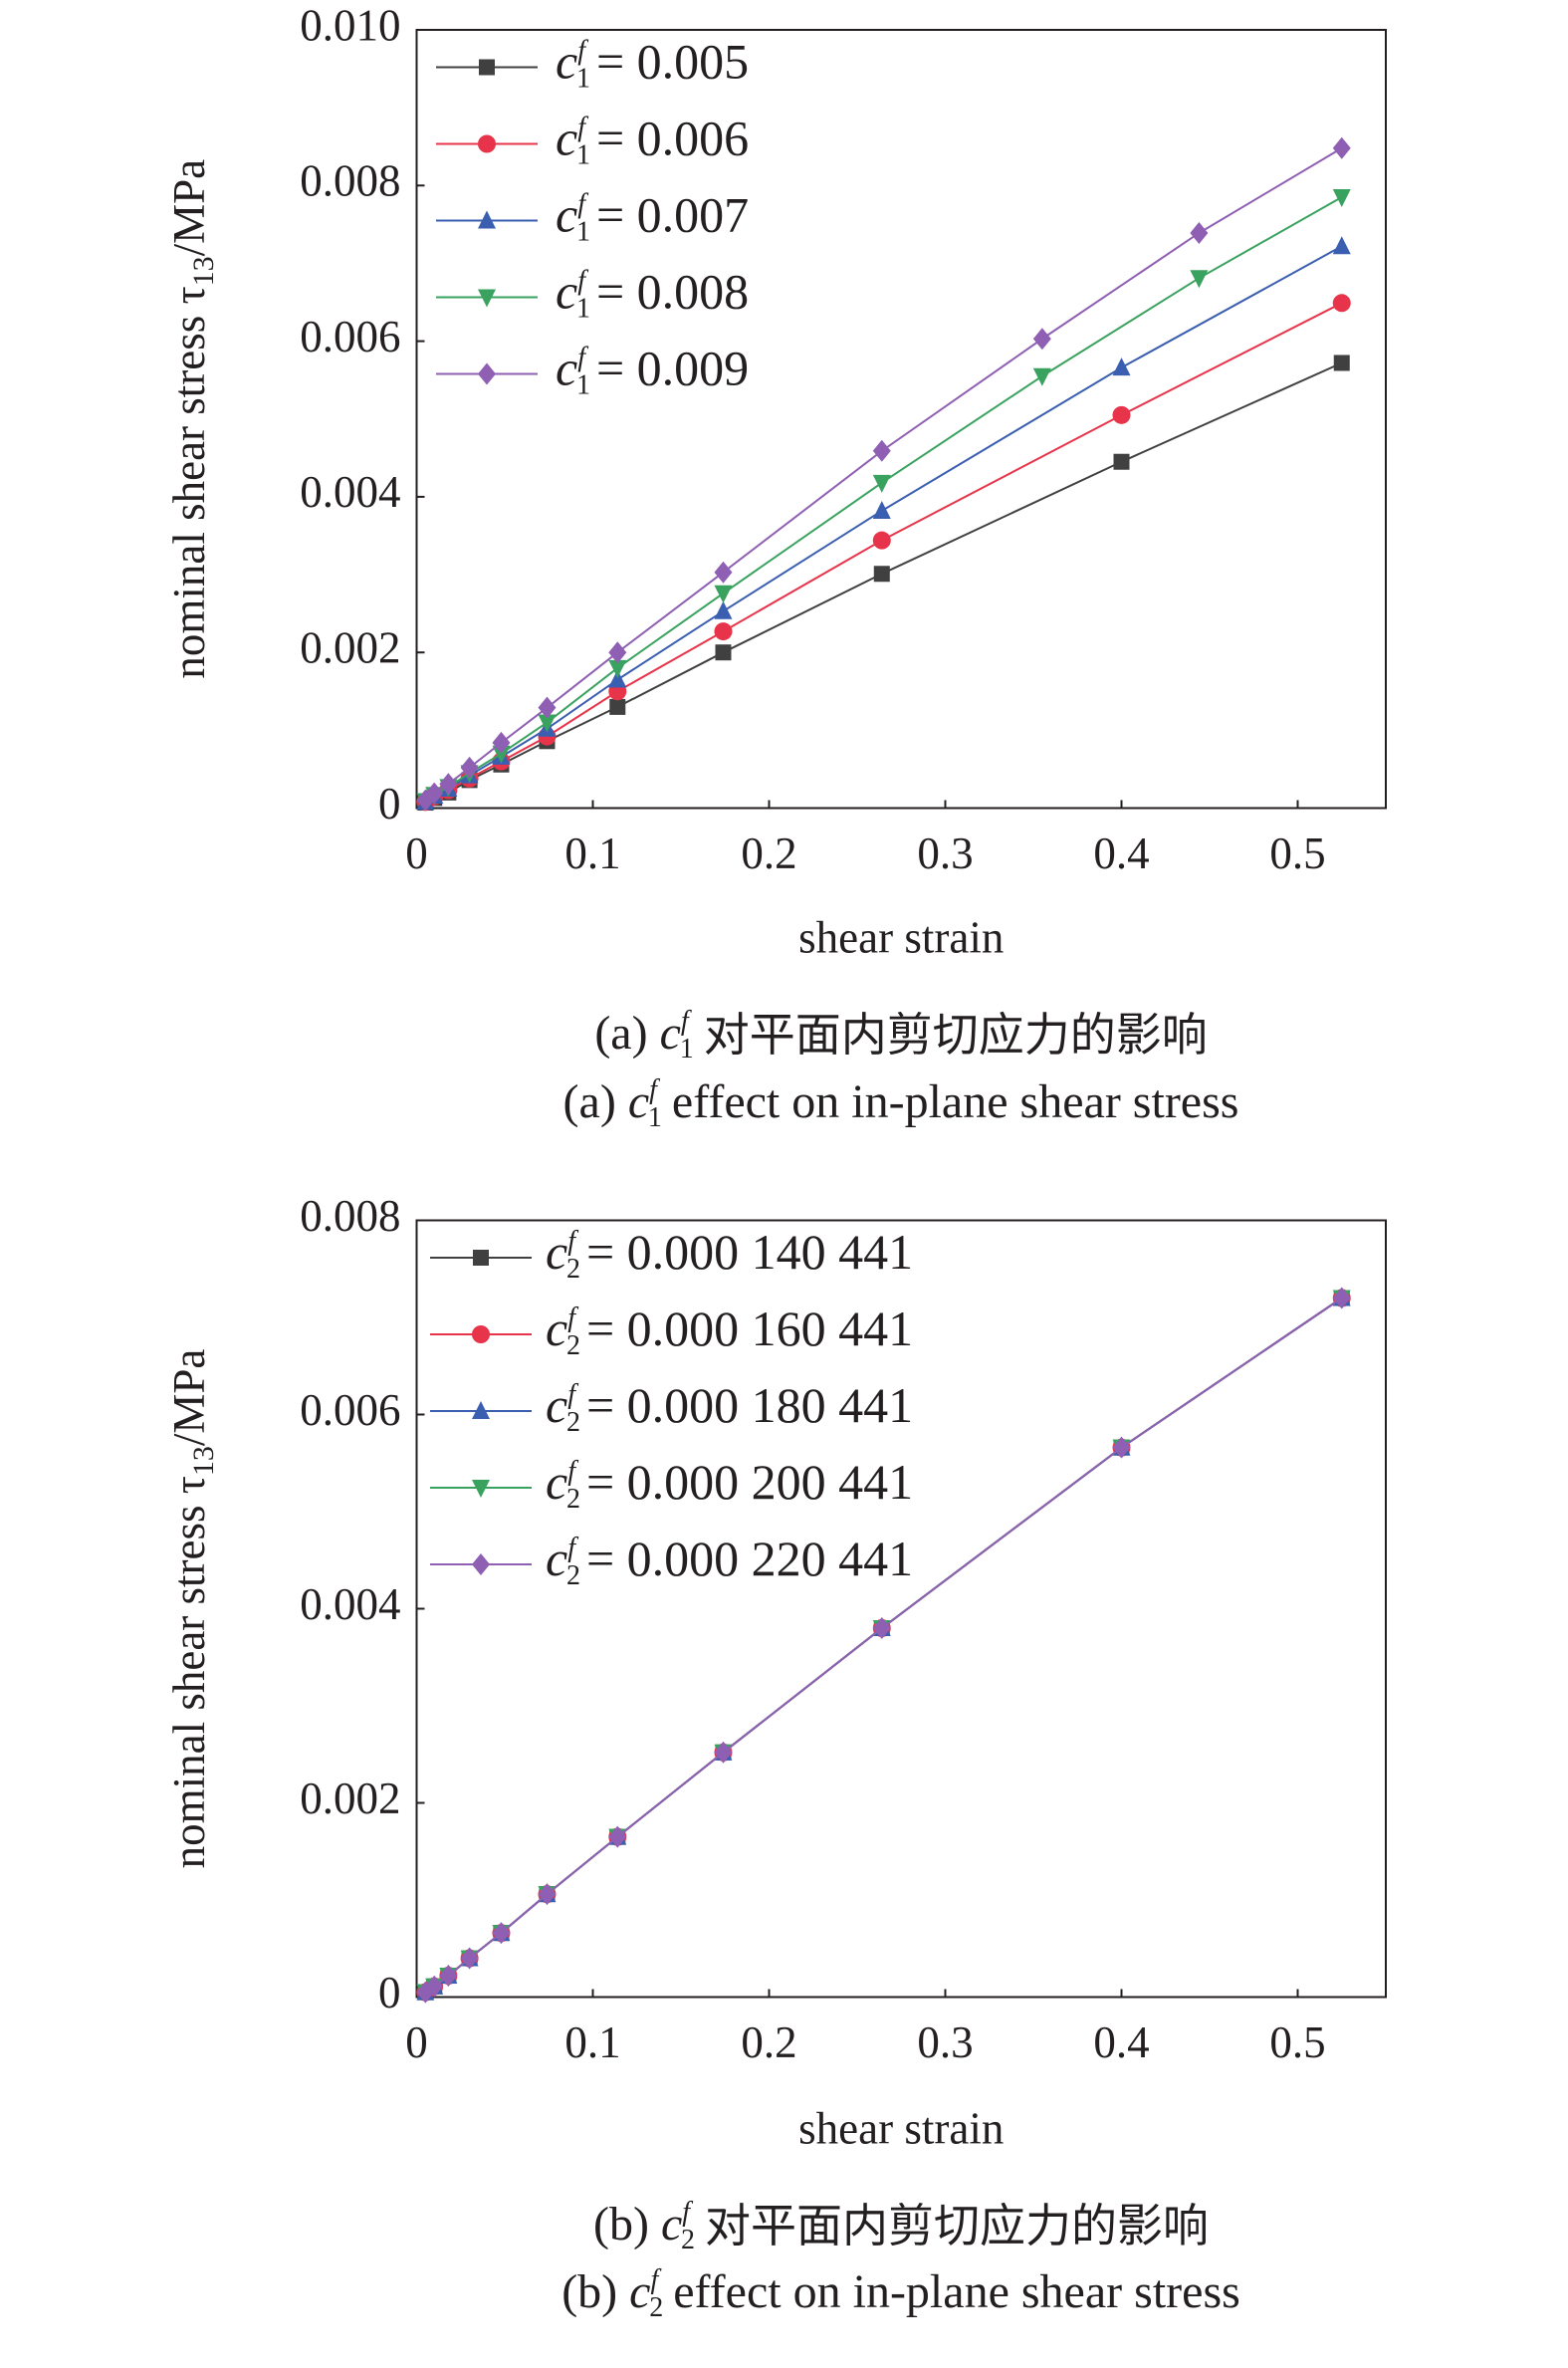  I want to click on caption-en: (b) cf 2 effect on in-plane shear stress, so click(900, 2293).